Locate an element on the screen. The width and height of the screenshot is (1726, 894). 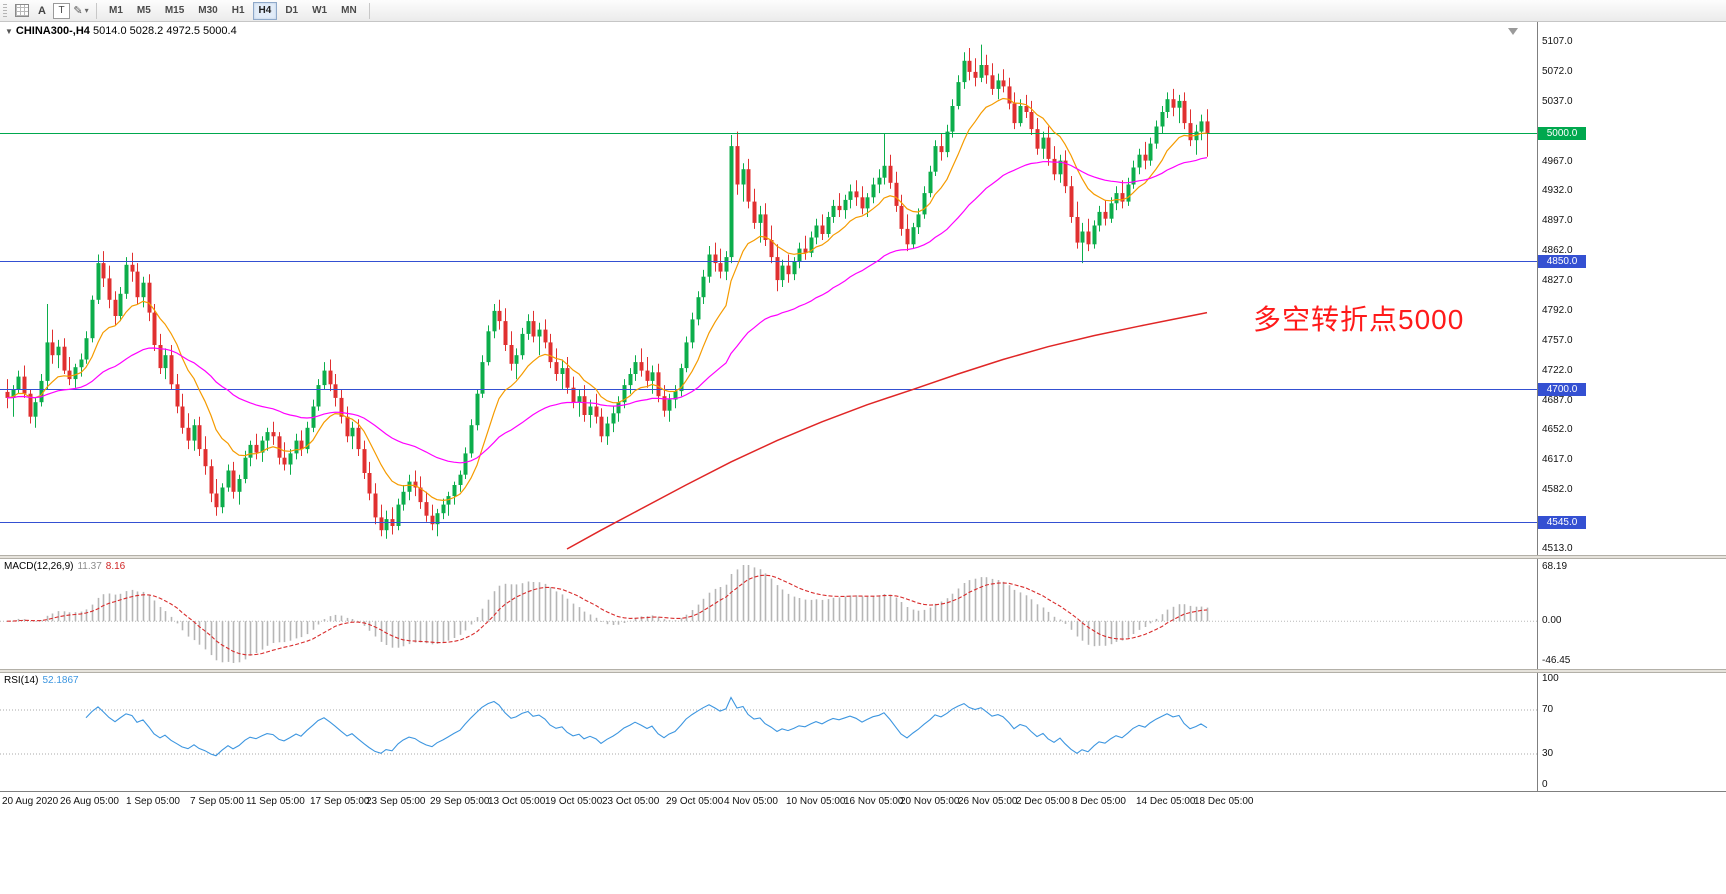
time-axis-label: 7 Sep 05:00 is located at coordinates (217, 801).